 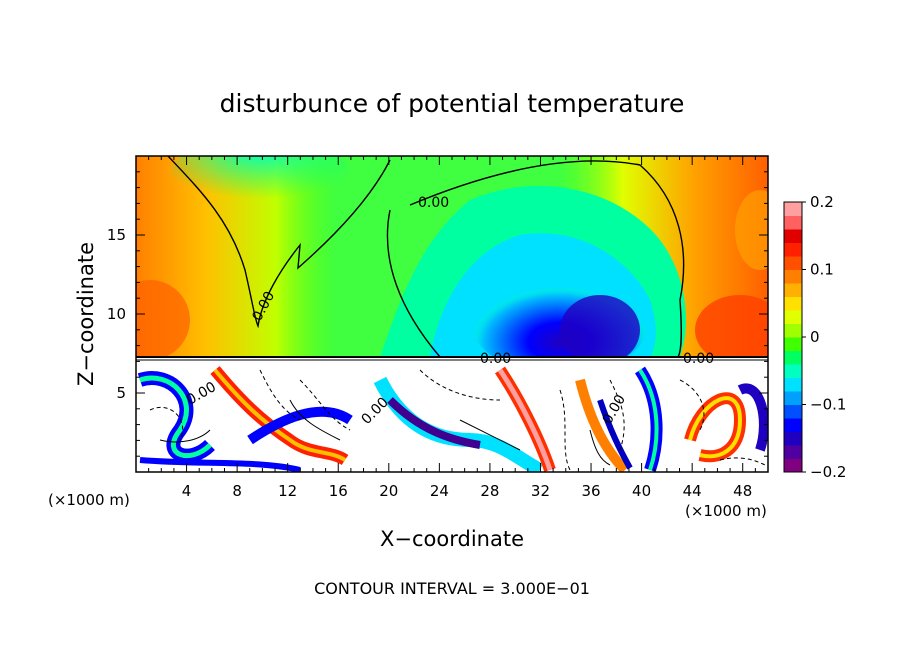 I want to click on colorbar-tick-label: −0.2, so click(x=828, y=472).